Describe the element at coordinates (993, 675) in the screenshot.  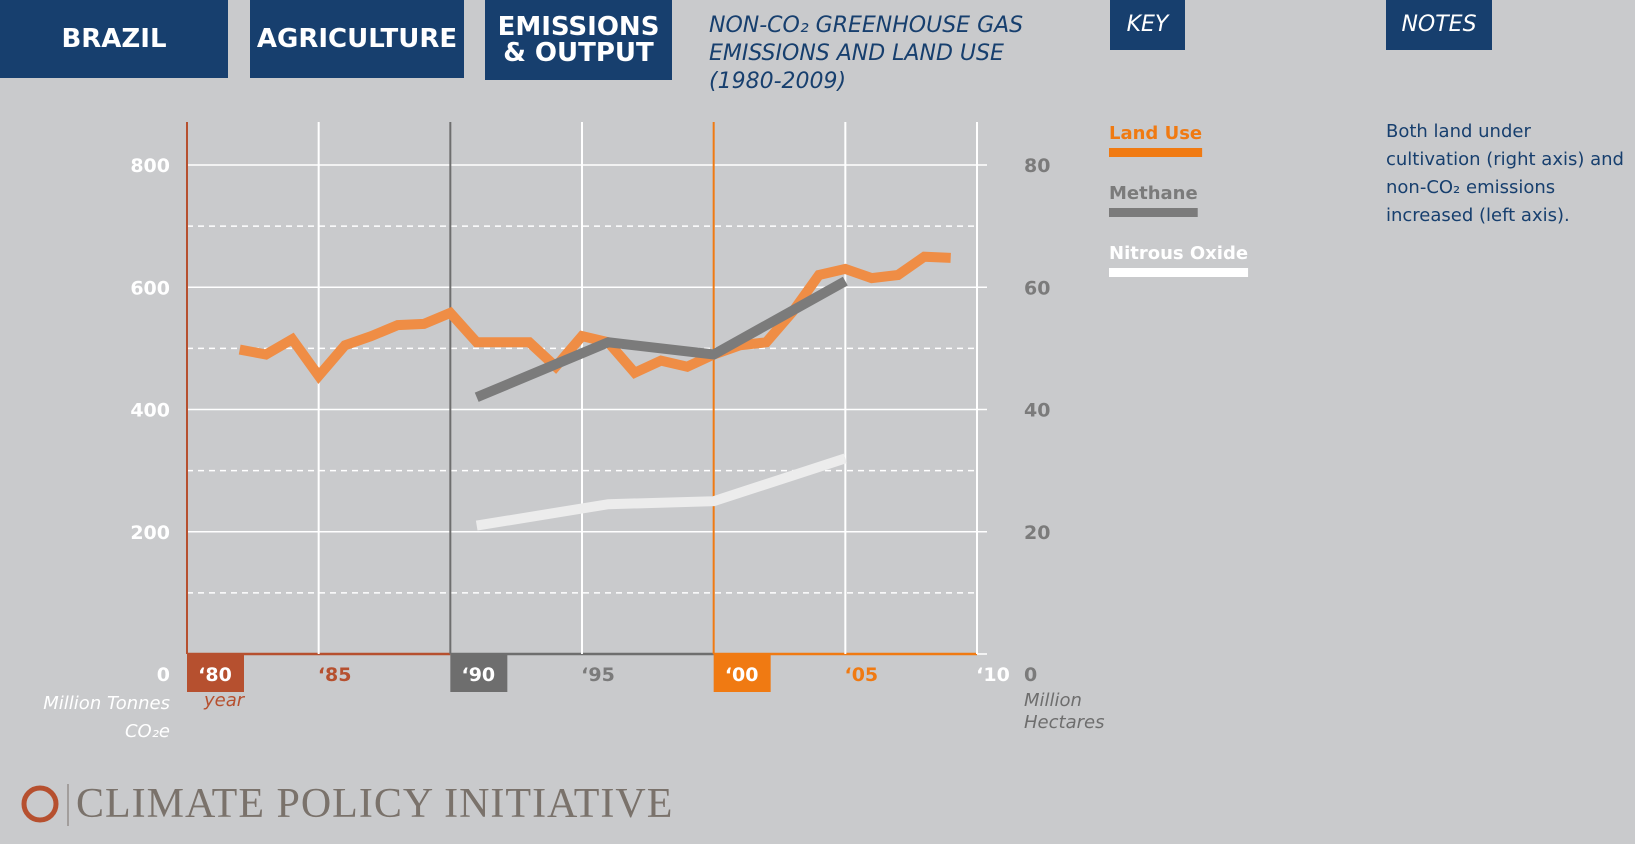
I see `x-tick-label: ‘10` at that location.